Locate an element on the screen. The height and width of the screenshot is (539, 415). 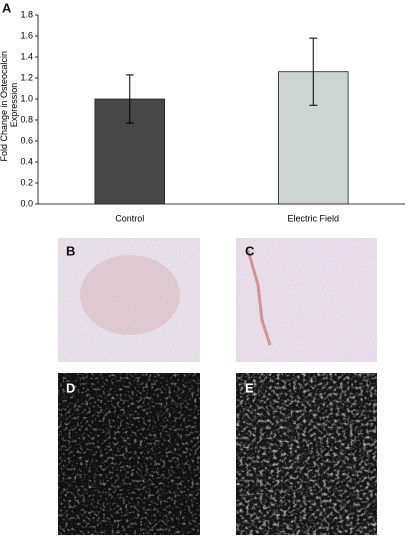
y-tick-label: 0.8 is located at coordinates (26, 119).